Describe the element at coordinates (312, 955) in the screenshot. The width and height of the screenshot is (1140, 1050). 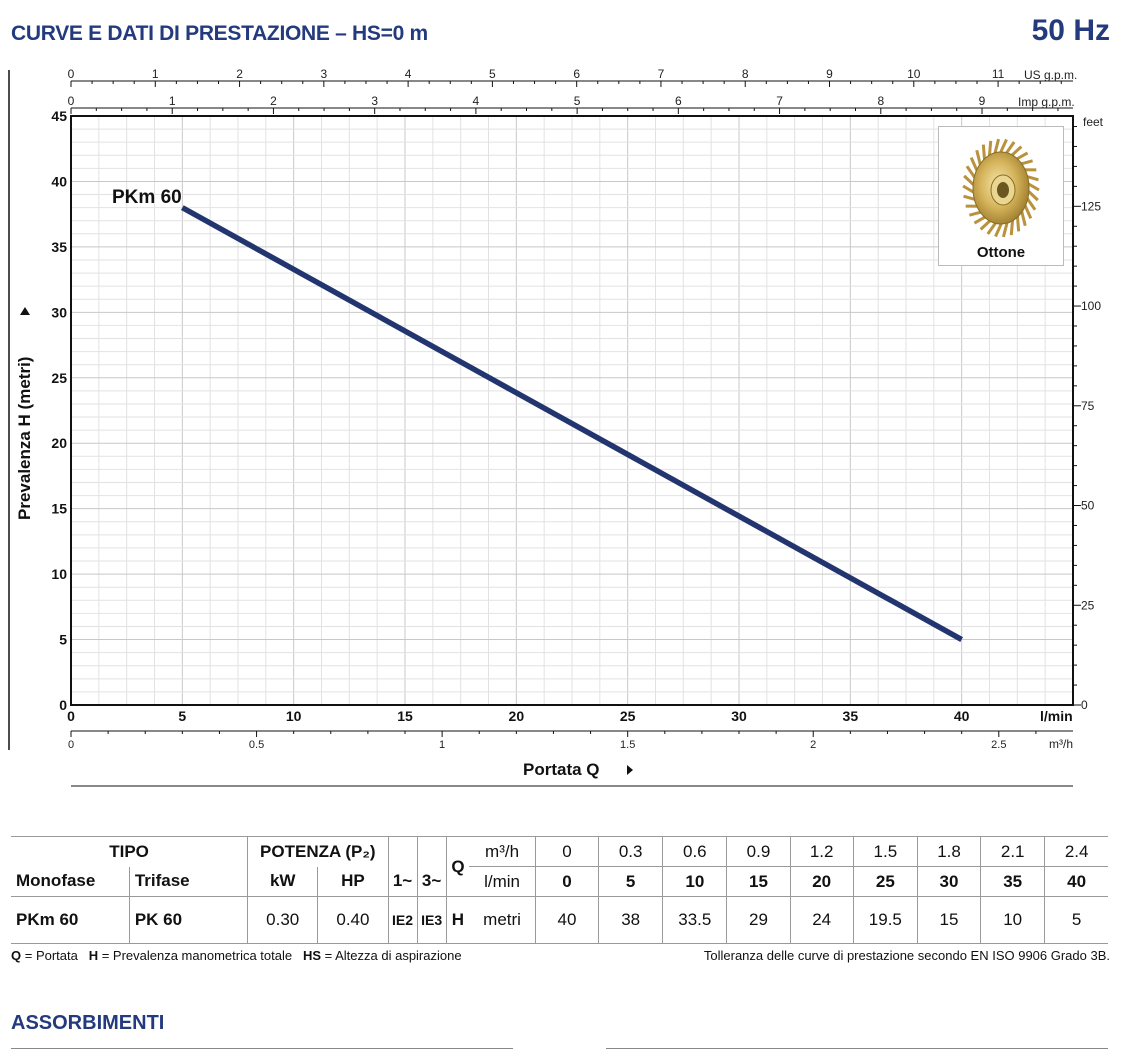
I see `footnote-hs-key: HS` at that location.